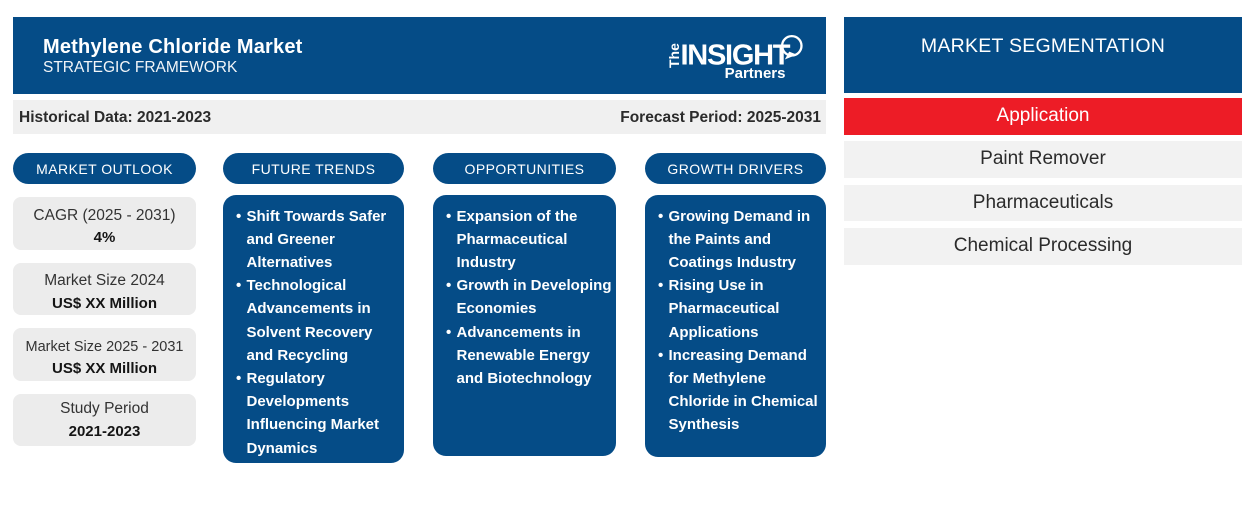 The width and height of the screenshot is (1254, 530). What do you see at coordinates (736, 56) in the screenshot?
I see `svg-text: INSIGHT` at bounding box center [736, 56].